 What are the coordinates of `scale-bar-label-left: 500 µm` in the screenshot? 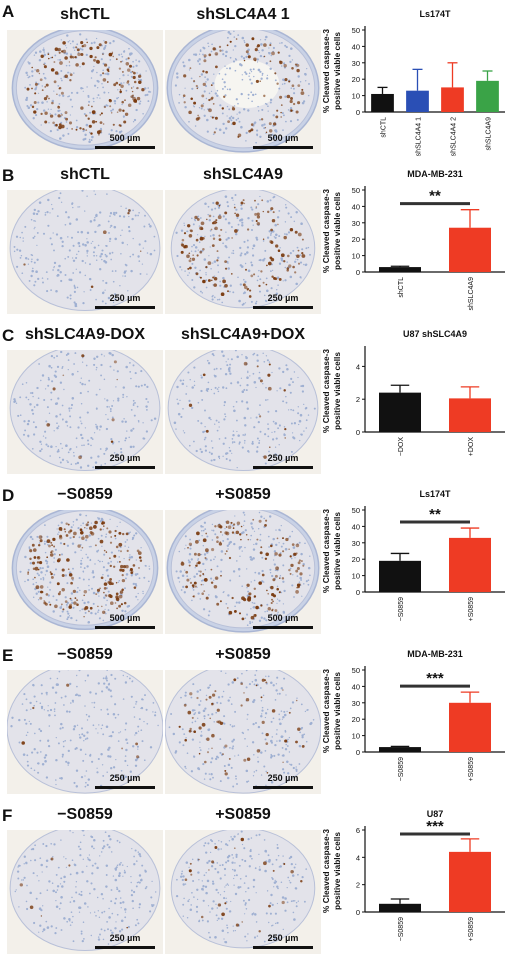 It's located at (125, 618).